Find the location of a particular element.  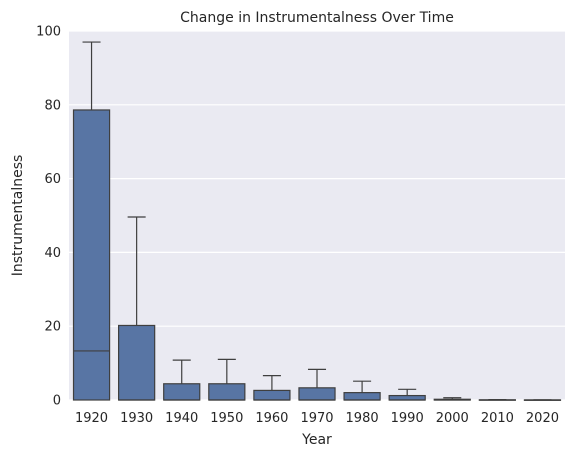

y-tick-label: 0 is located at coordinates (57, 401).